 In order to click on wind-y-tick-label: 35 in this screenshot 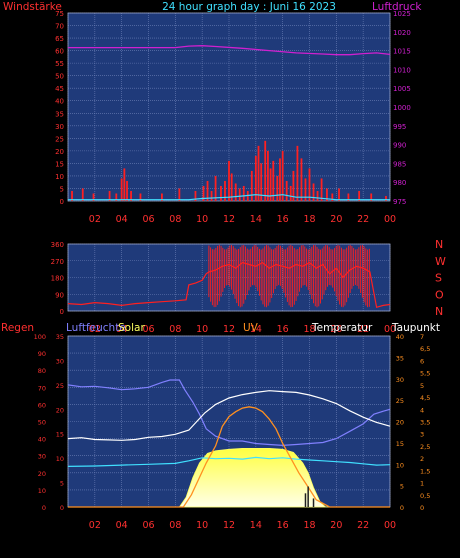, I will do `click(59, 114)`.